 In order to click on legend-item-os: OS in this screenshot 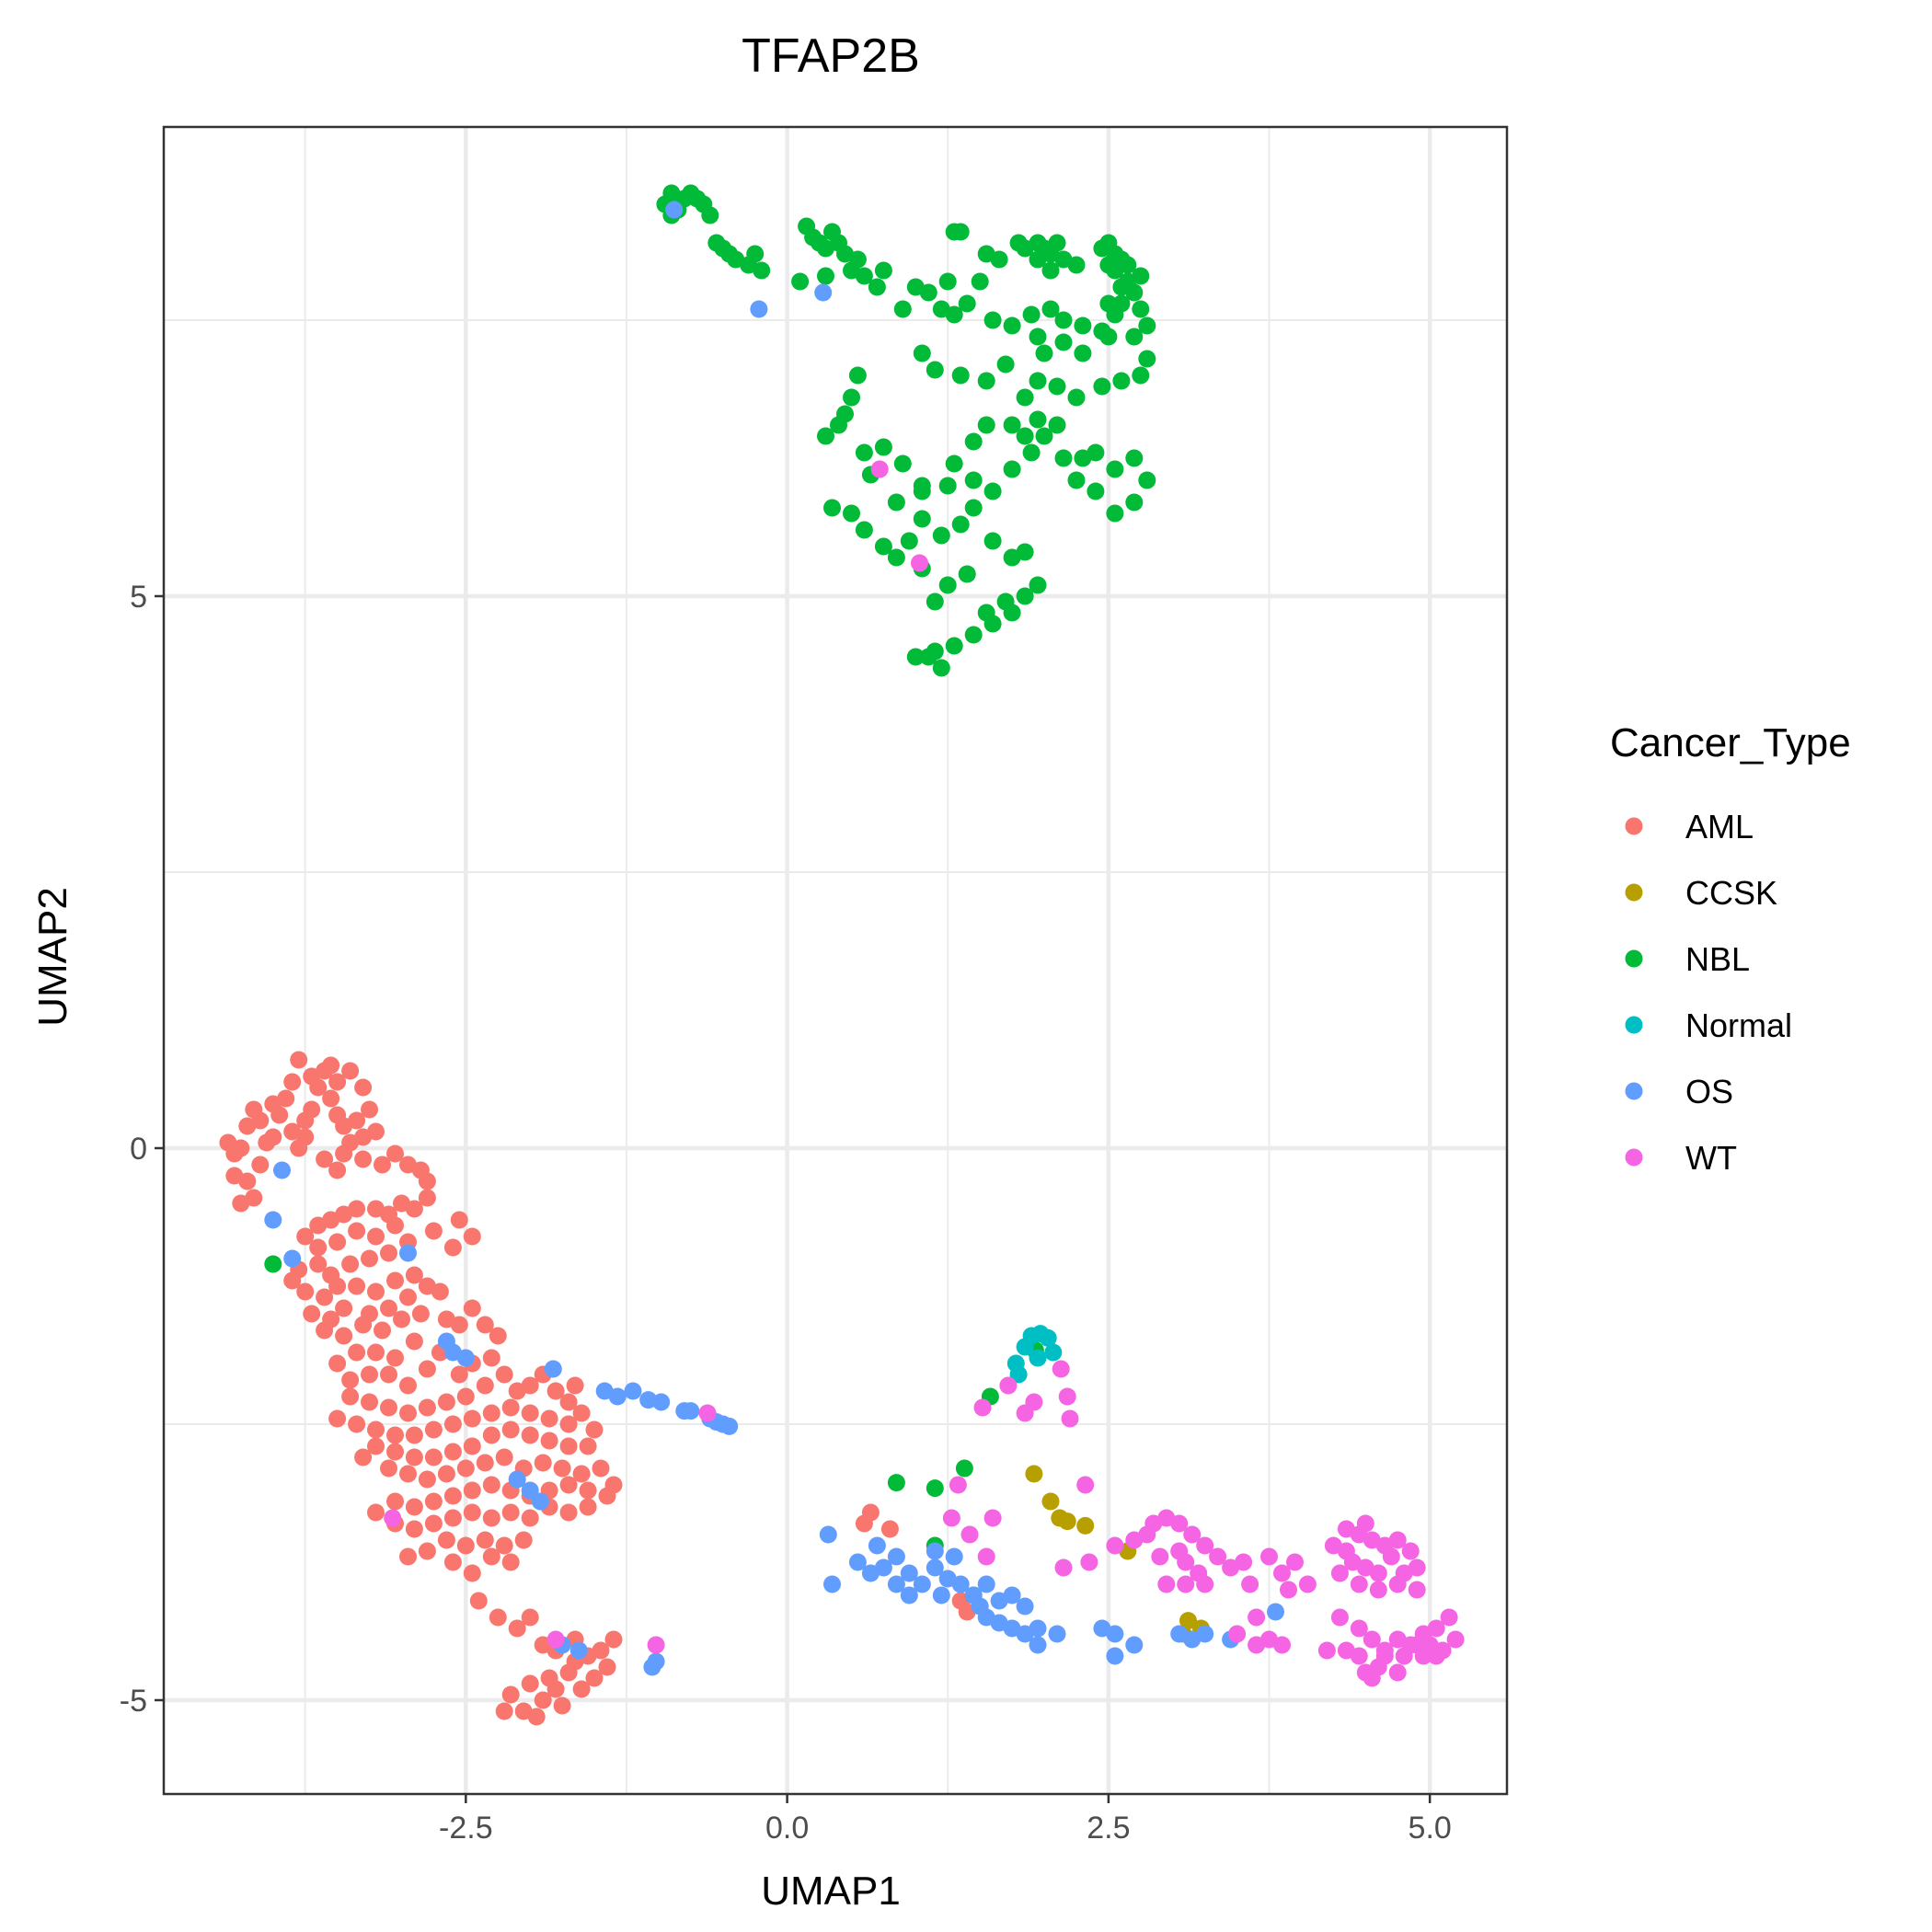, I will do `click(1679, 1091)`.